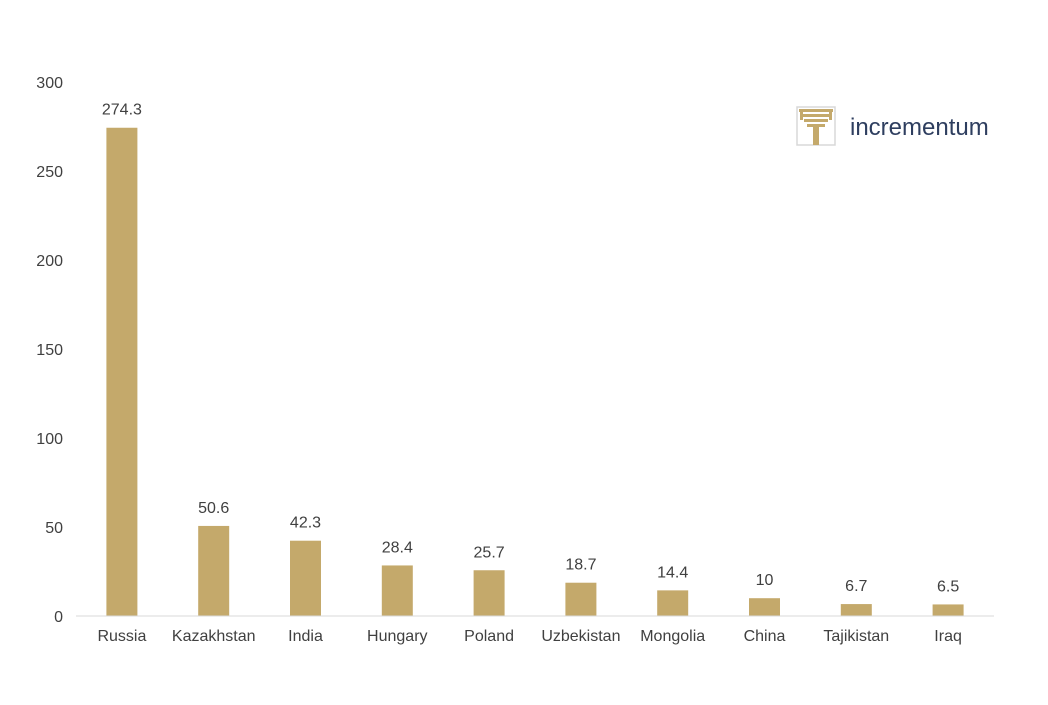 The height and width of the screenshot is (705, 1048). Describe the element at coordinates (58, 617) in the screenshot. I see `y-tick-label: 0` at that location.